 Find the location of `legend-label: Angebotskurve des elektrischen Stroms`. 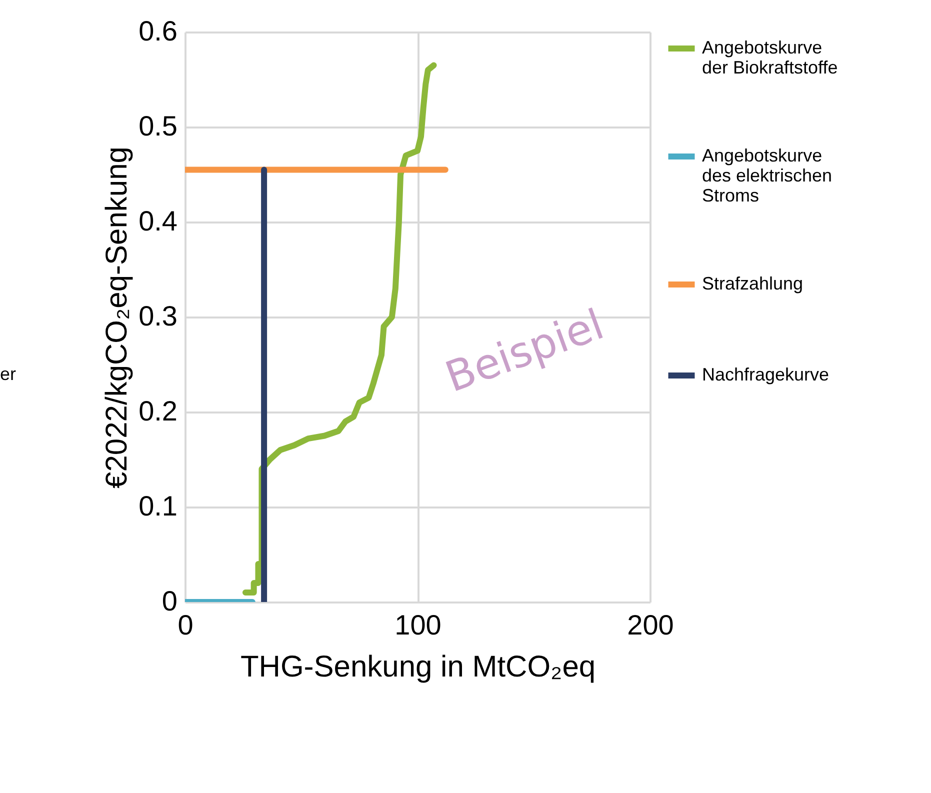

legend-label: Angebotskurve des elektrischen Stroms is located at coordinates (767, 176).